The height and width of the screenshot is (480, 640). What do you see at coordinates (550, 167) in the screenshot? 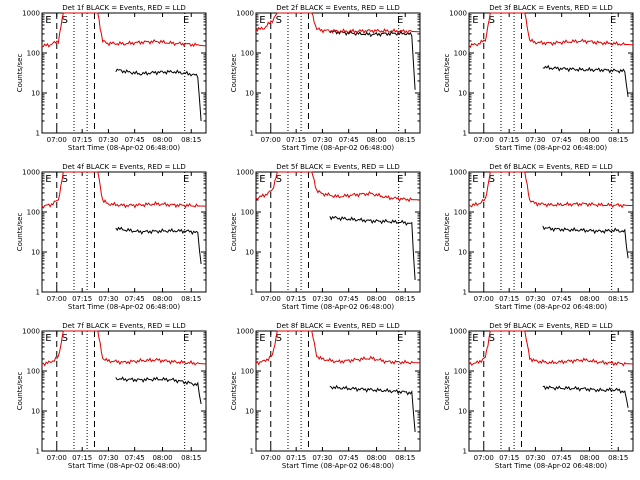
I see `plot-title: Det 6f BLACK = Events, RED = LLD` at bounding box center [550, 167].